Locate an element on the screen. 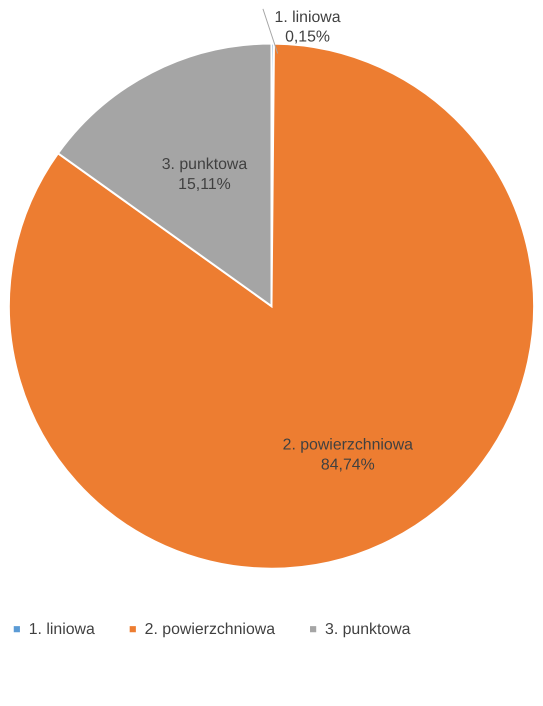  data-label: 0,15% is located at coordinates (307, 37).